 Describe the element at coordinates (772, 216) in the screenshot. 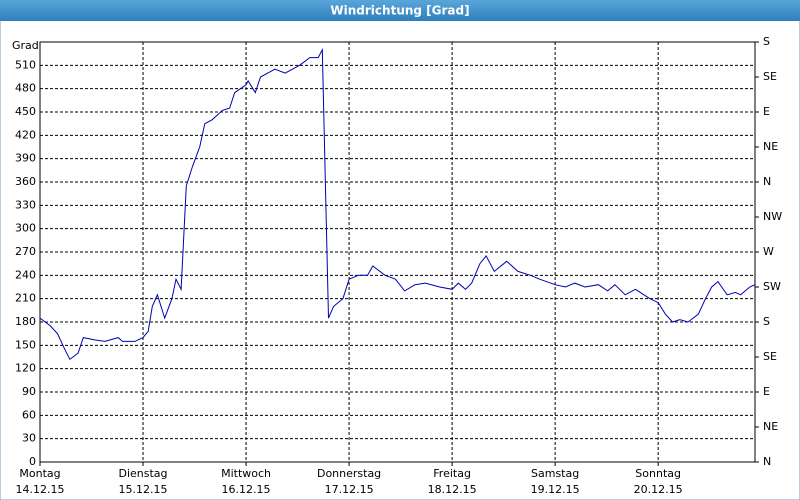

I see `y2-tick-label: NW` at that location.